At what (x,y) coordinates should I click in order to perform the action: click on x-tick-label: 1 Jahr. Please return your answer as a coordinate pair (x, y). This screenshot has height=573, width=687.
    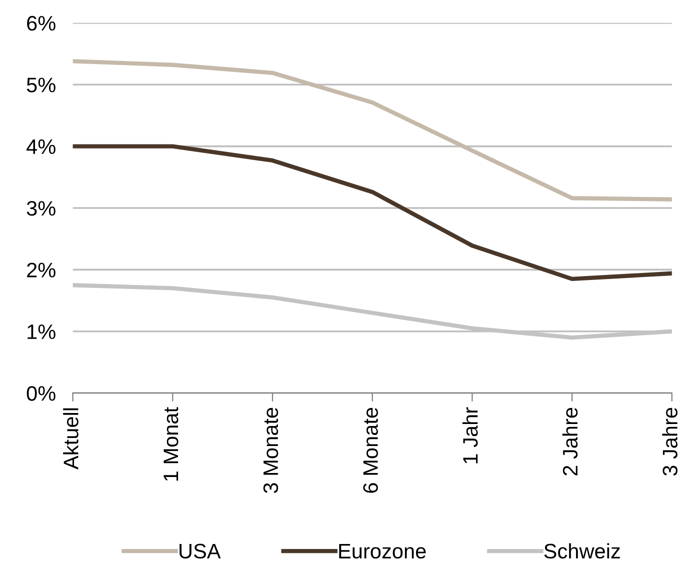
    Looking at the image, I should click on (470, 435).